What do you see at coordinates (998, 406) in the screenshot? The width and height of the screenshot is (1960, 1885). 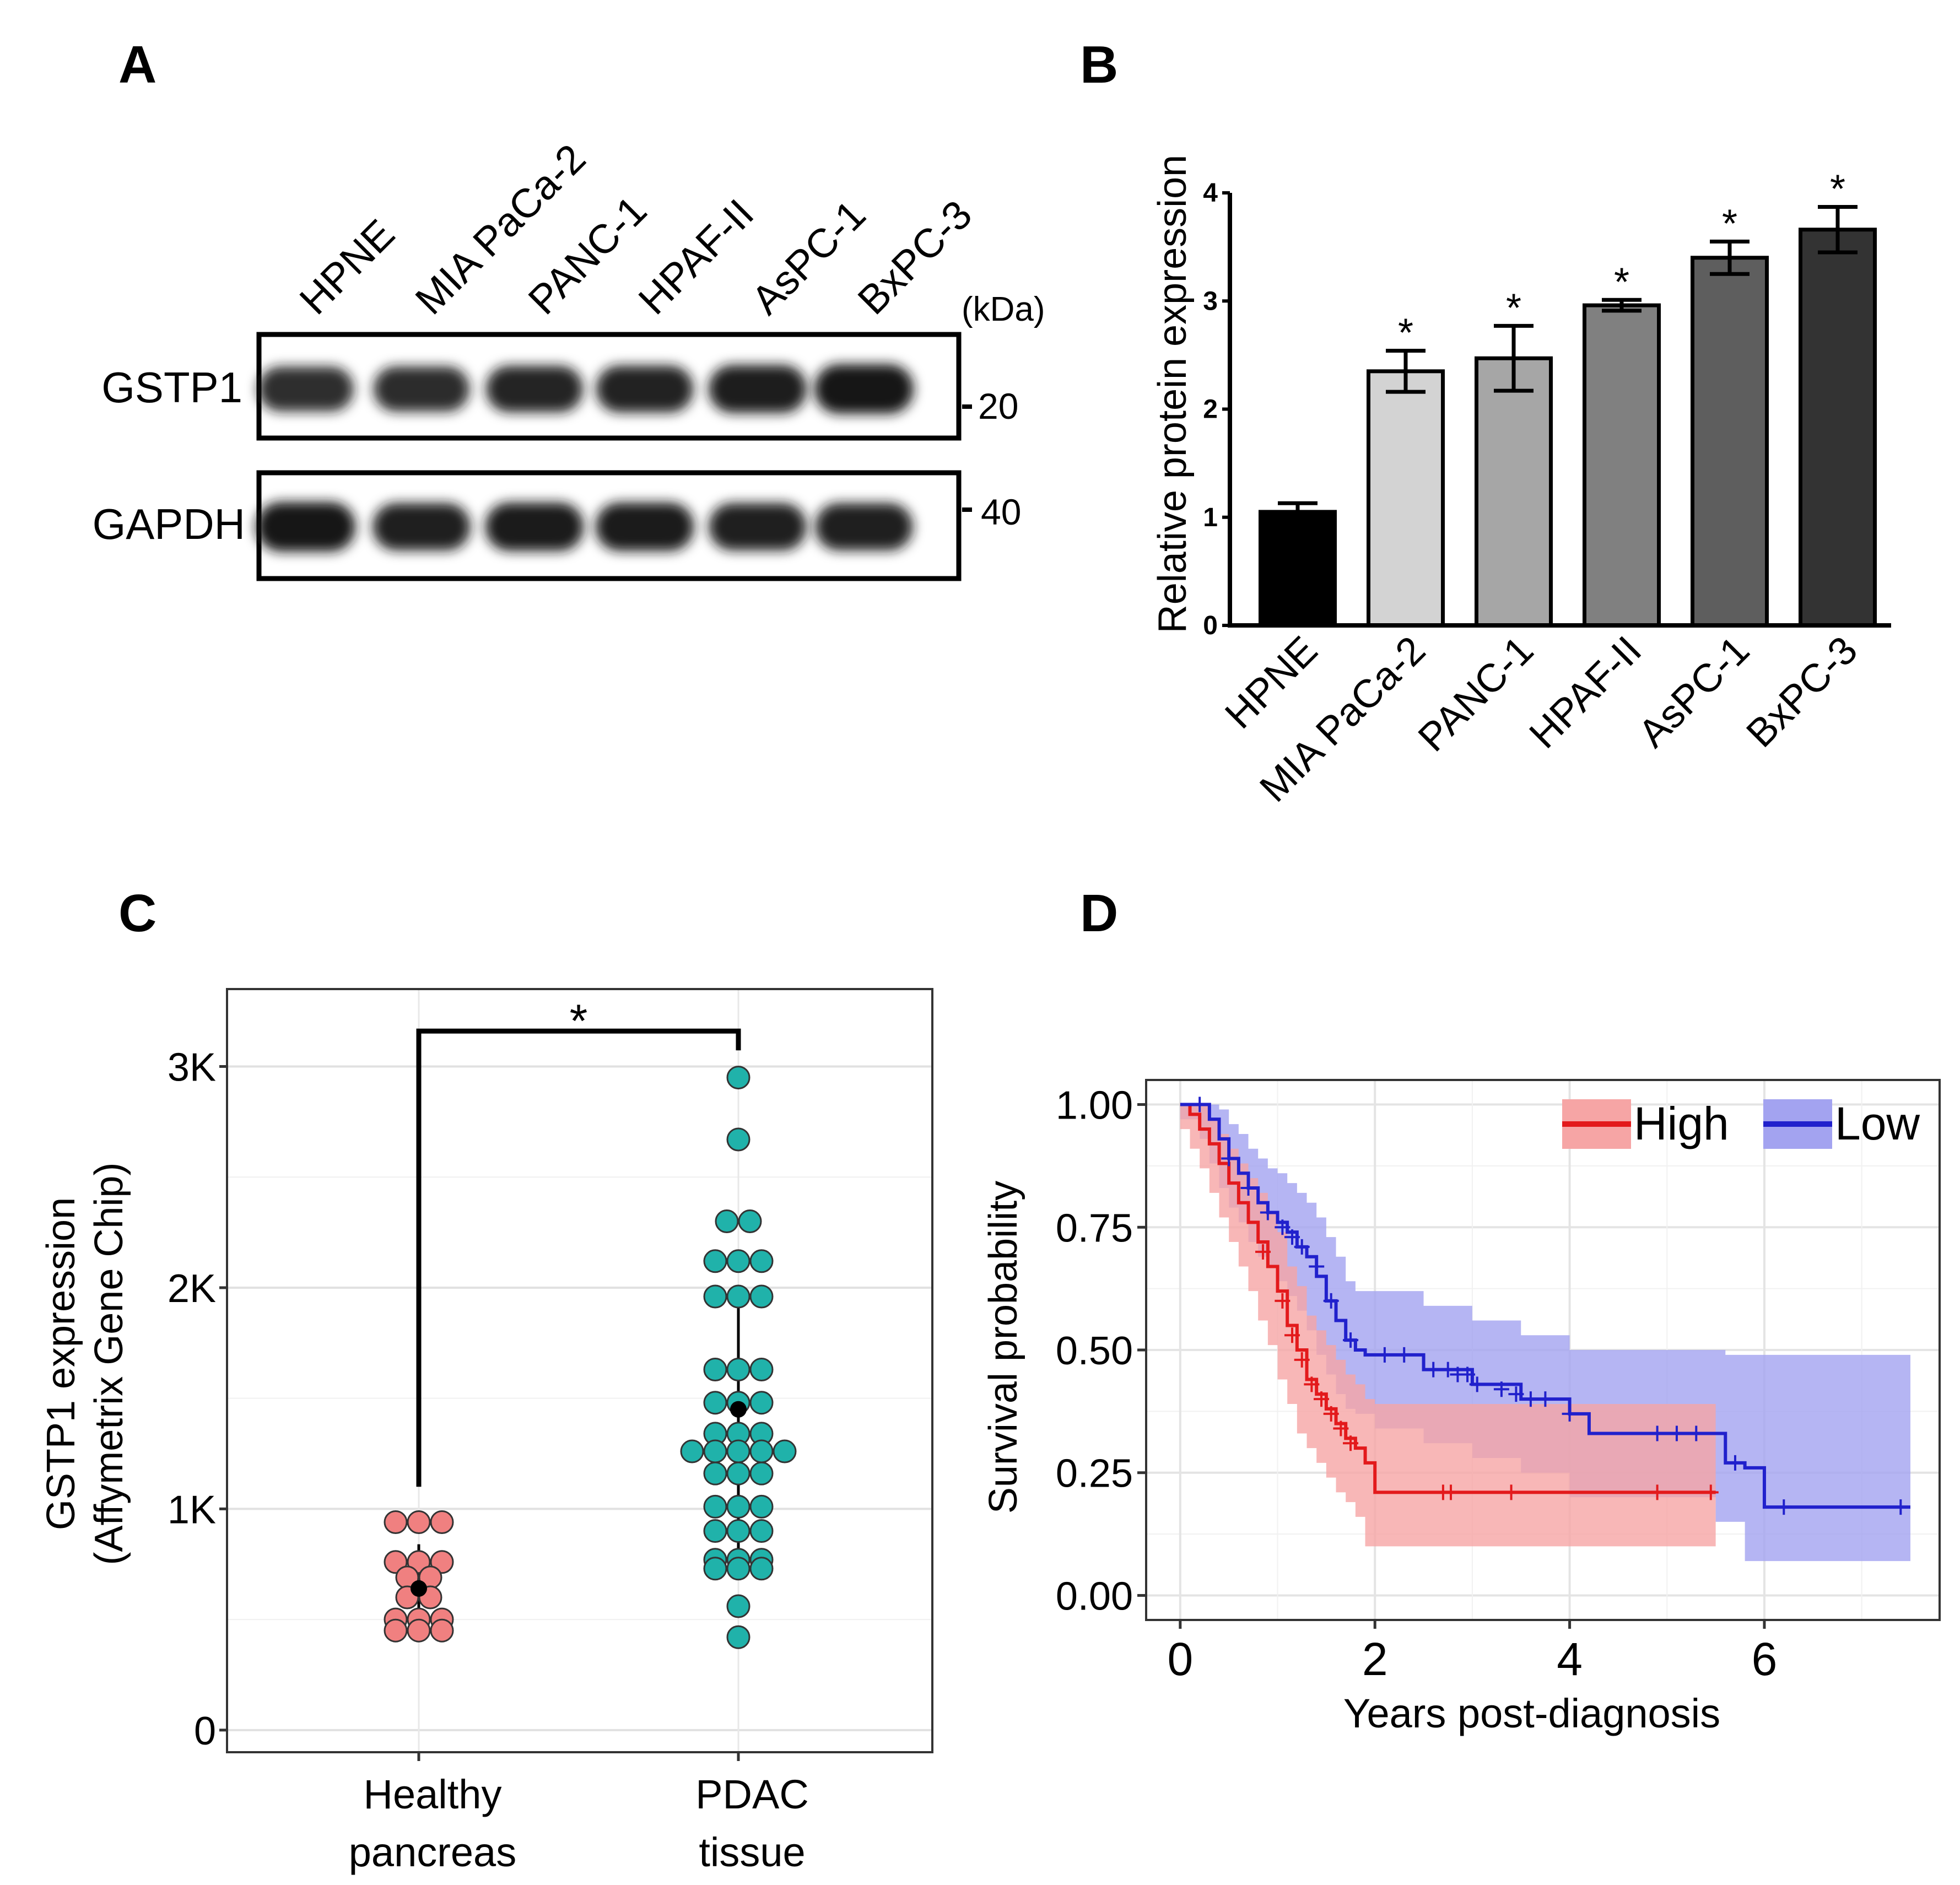 I see `marker-label-20: 20` at bounding box center [998, 406].